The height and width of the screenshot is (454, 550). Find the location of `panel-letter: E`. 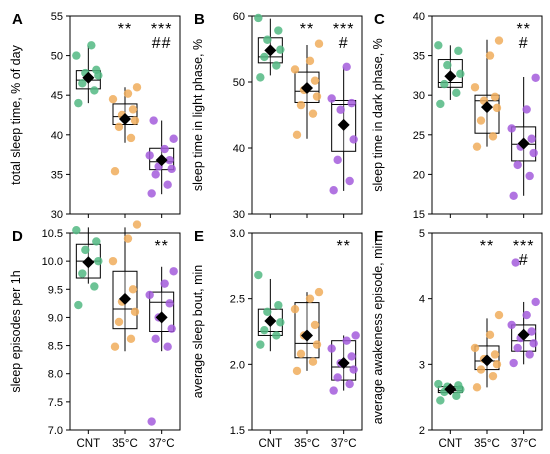

panel-letter: E is located at coordinates (199, 236).